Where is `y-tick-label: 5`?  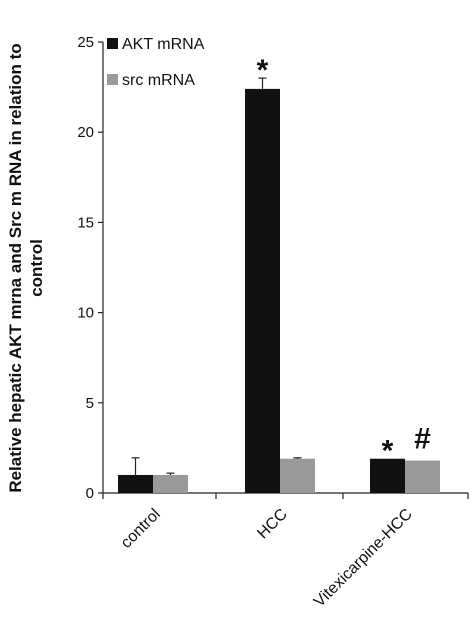
y-tick-label: 5 is located at coordinates (90, 403).